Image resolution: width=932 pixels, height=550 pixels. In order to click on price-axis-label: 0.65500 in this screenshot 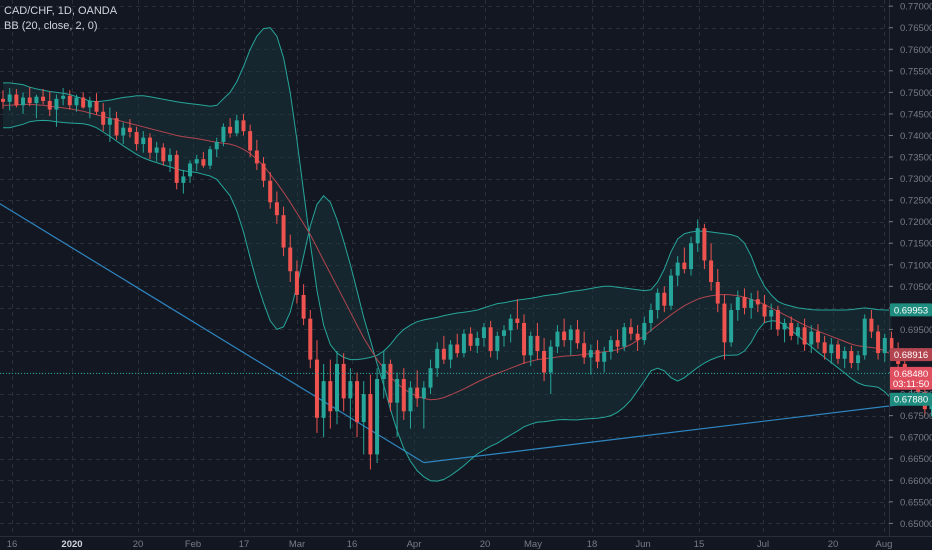, I will do `click(916, 502)`.